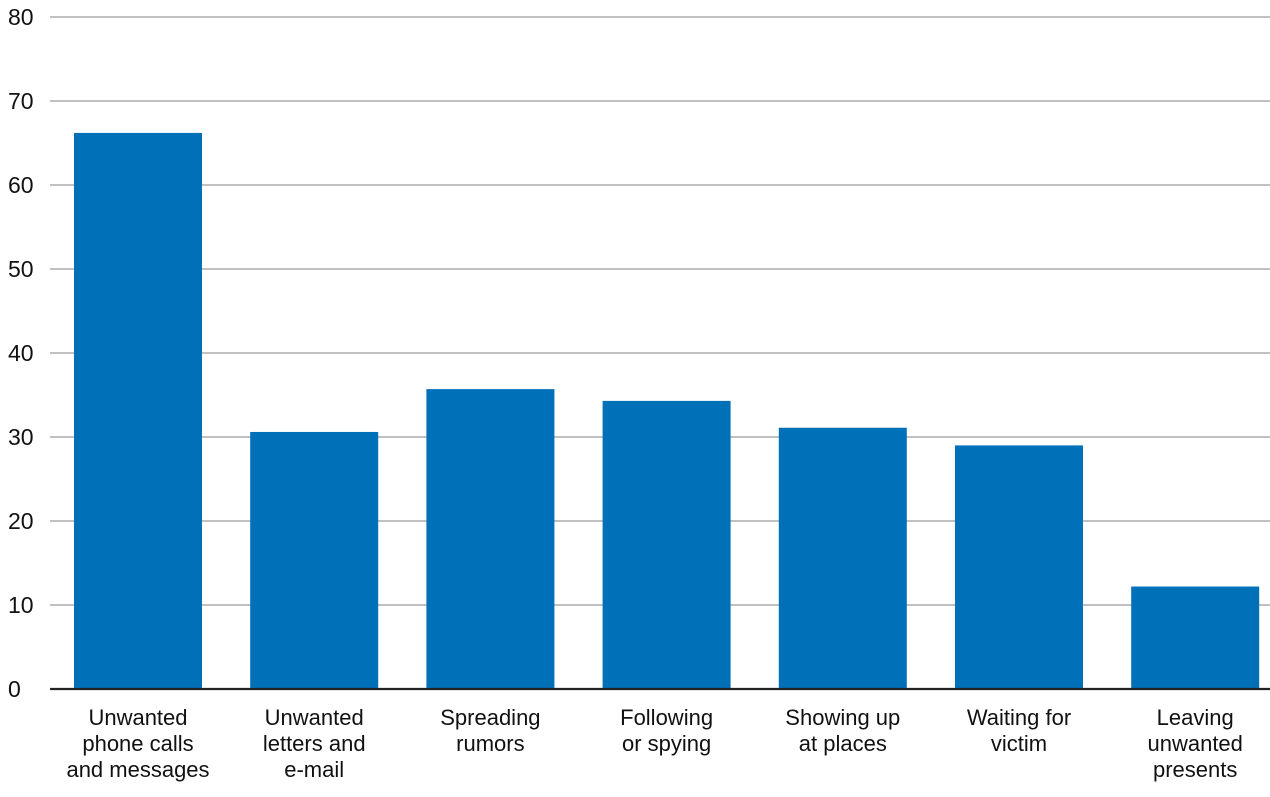  I want to click on y-tick-label: 70, so click(21, 101).